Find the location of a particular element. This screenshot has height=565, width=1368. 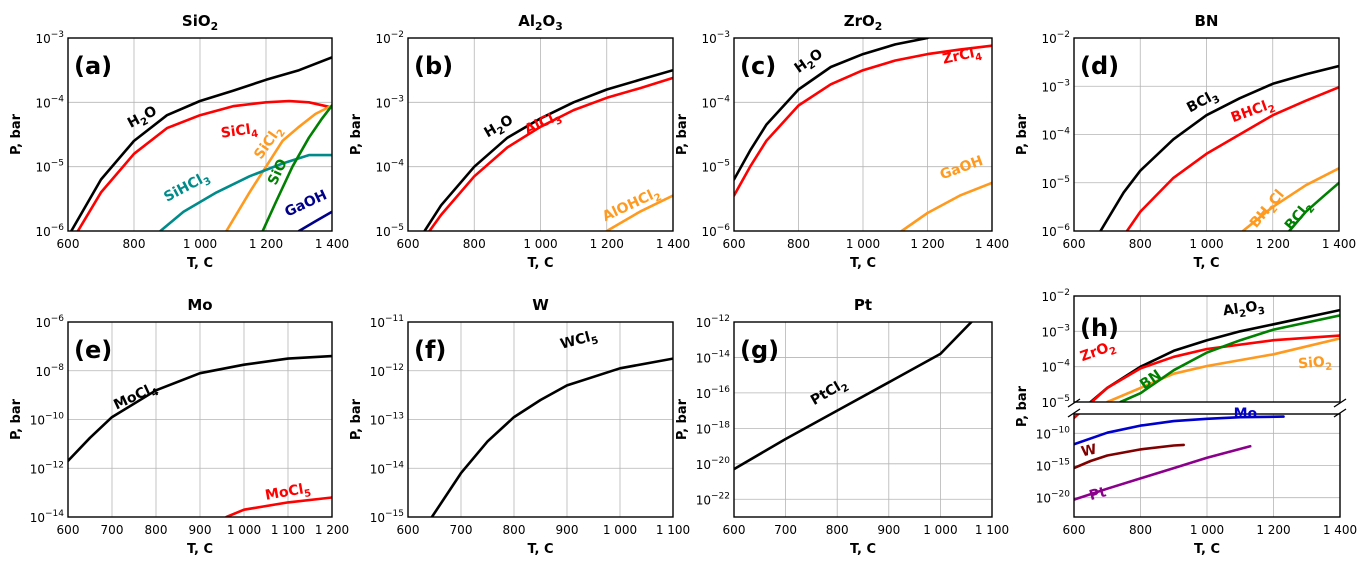

series-name: MoCl is located at coordinates (132, 398).